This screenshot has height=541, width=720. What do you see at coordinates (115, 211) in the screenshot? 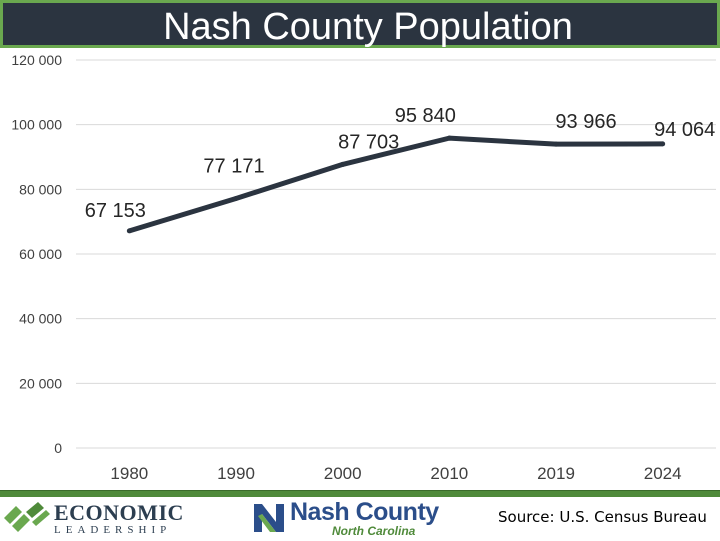
I see `data-label: 67 153` at bounding box center [115, 211].